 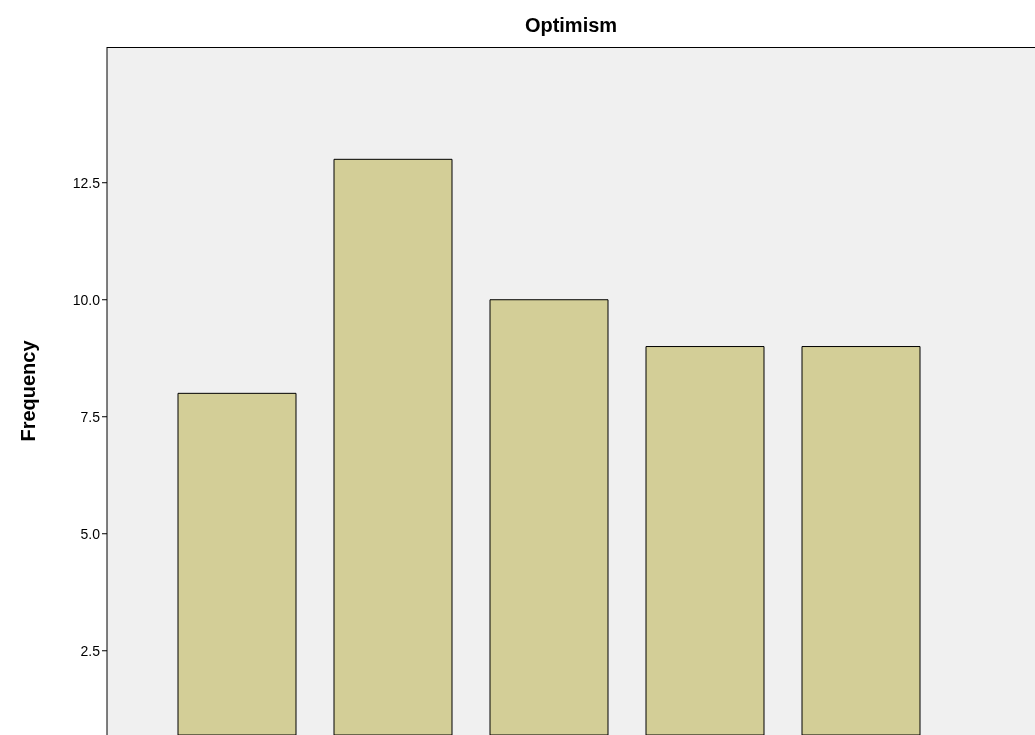 What do you see at coordinates (90, 533) in the screenshot?
I see `y-tick-label: 5.0` at bounding box center [90, 533].